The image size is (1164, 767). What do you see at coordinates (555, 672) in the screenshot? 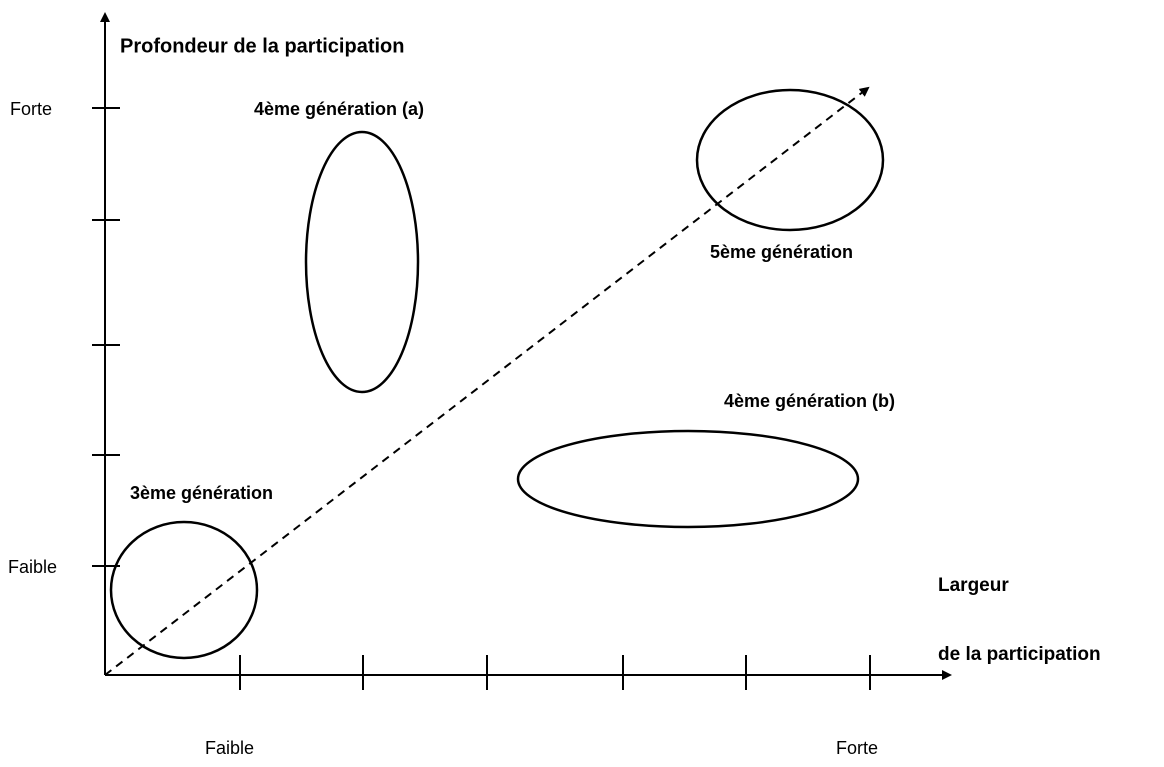
I see `x-ticks` at bounding box center [555, 672].